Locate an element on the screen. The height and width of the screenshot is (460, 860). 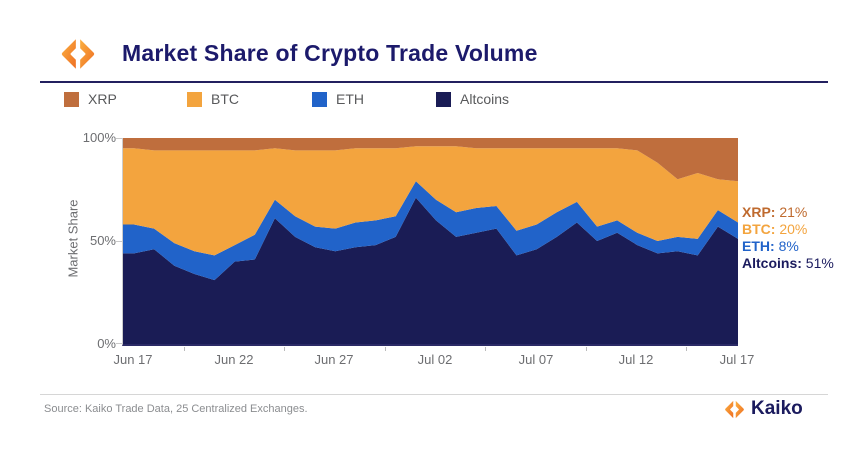
legend-item-xrp: XRP is located at coordinates (90, 99).